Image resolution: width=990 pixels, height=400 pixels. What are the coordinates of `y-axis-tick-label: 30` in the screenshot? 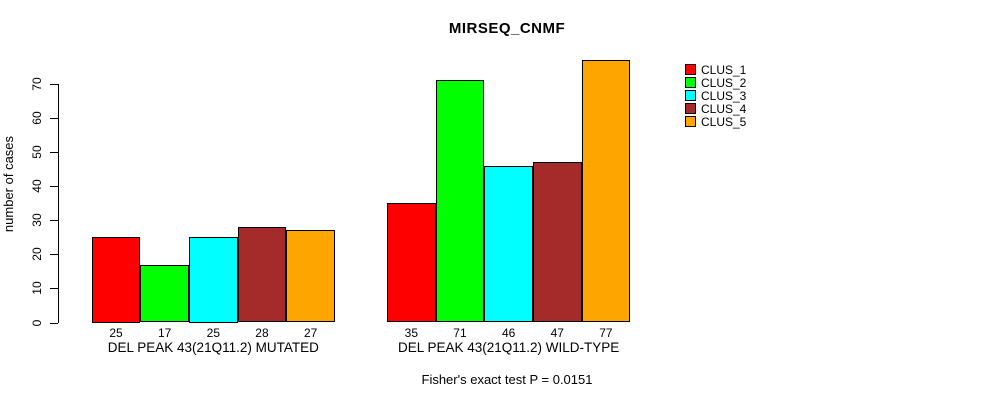 It's located at (37, 220).